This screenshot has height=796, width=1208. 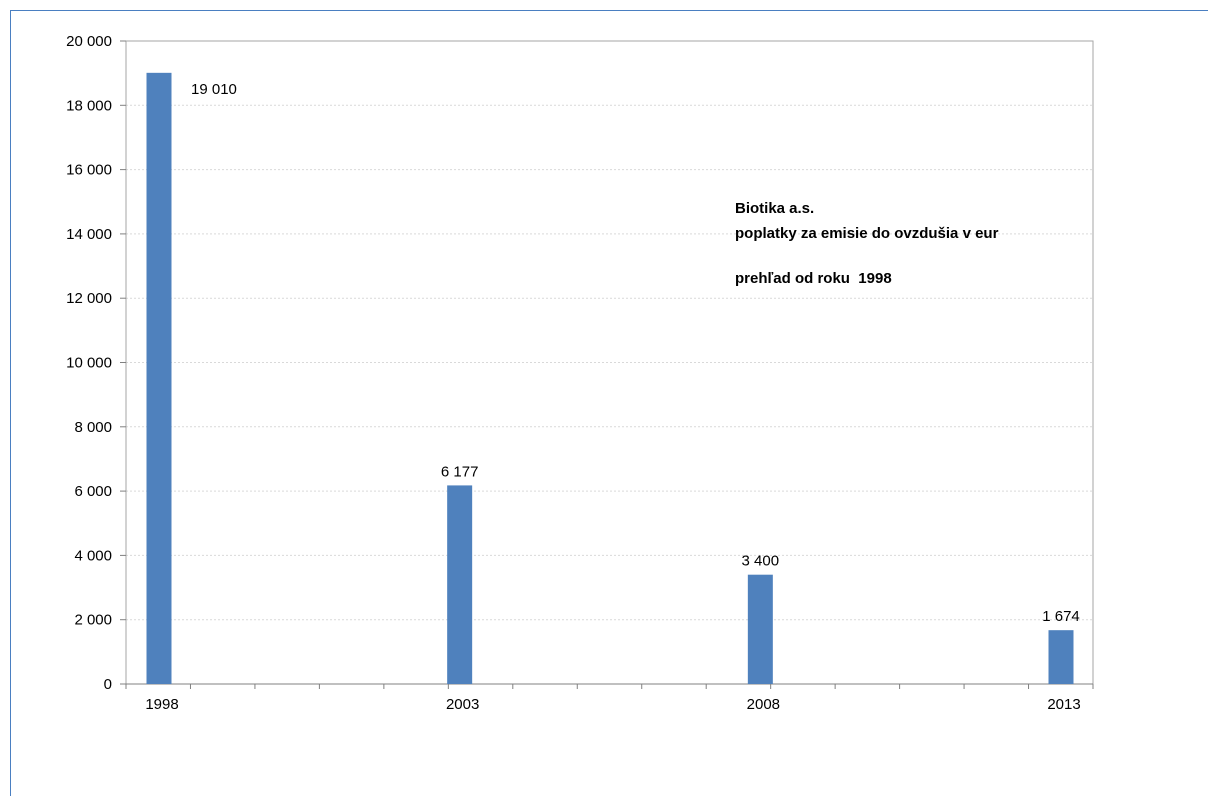 I want to click on y-tick-label: 14 000, so click(x=89, y=234).